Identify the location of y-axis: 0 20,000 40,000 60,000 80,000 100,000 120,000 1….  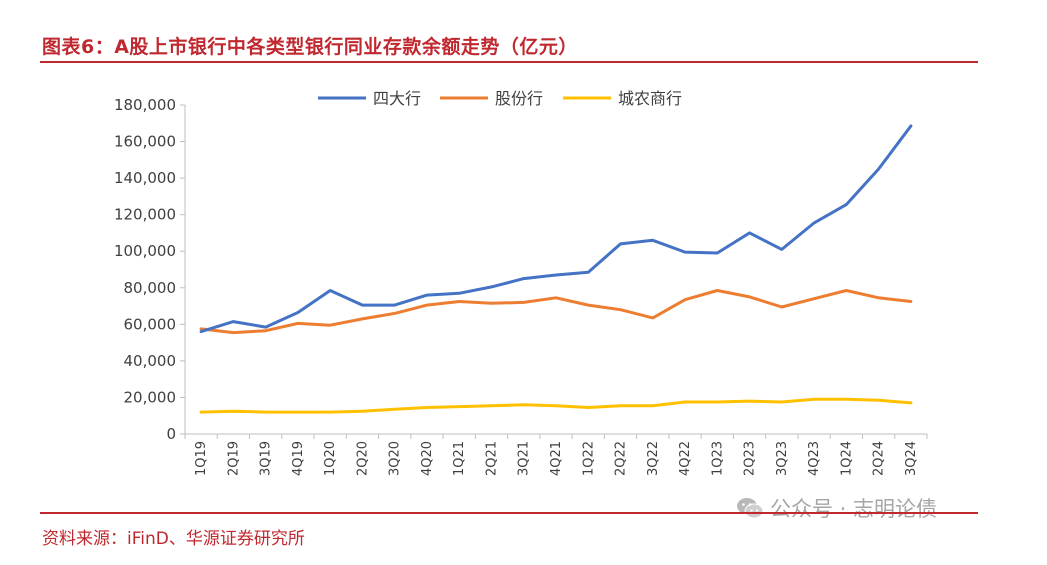
(150, 269).